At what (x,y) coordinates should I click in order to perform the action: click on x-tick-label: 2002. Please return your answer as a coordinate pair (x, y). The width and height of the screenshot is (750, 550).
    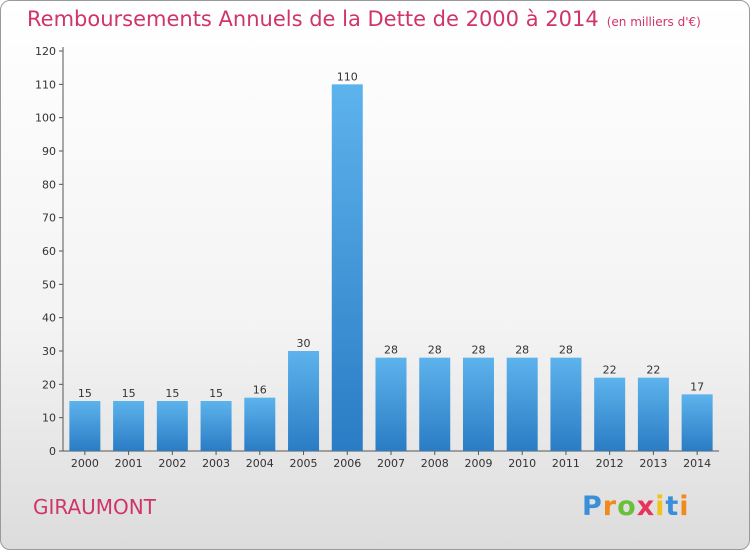
    Looking at the image, I should click on (172, 463).